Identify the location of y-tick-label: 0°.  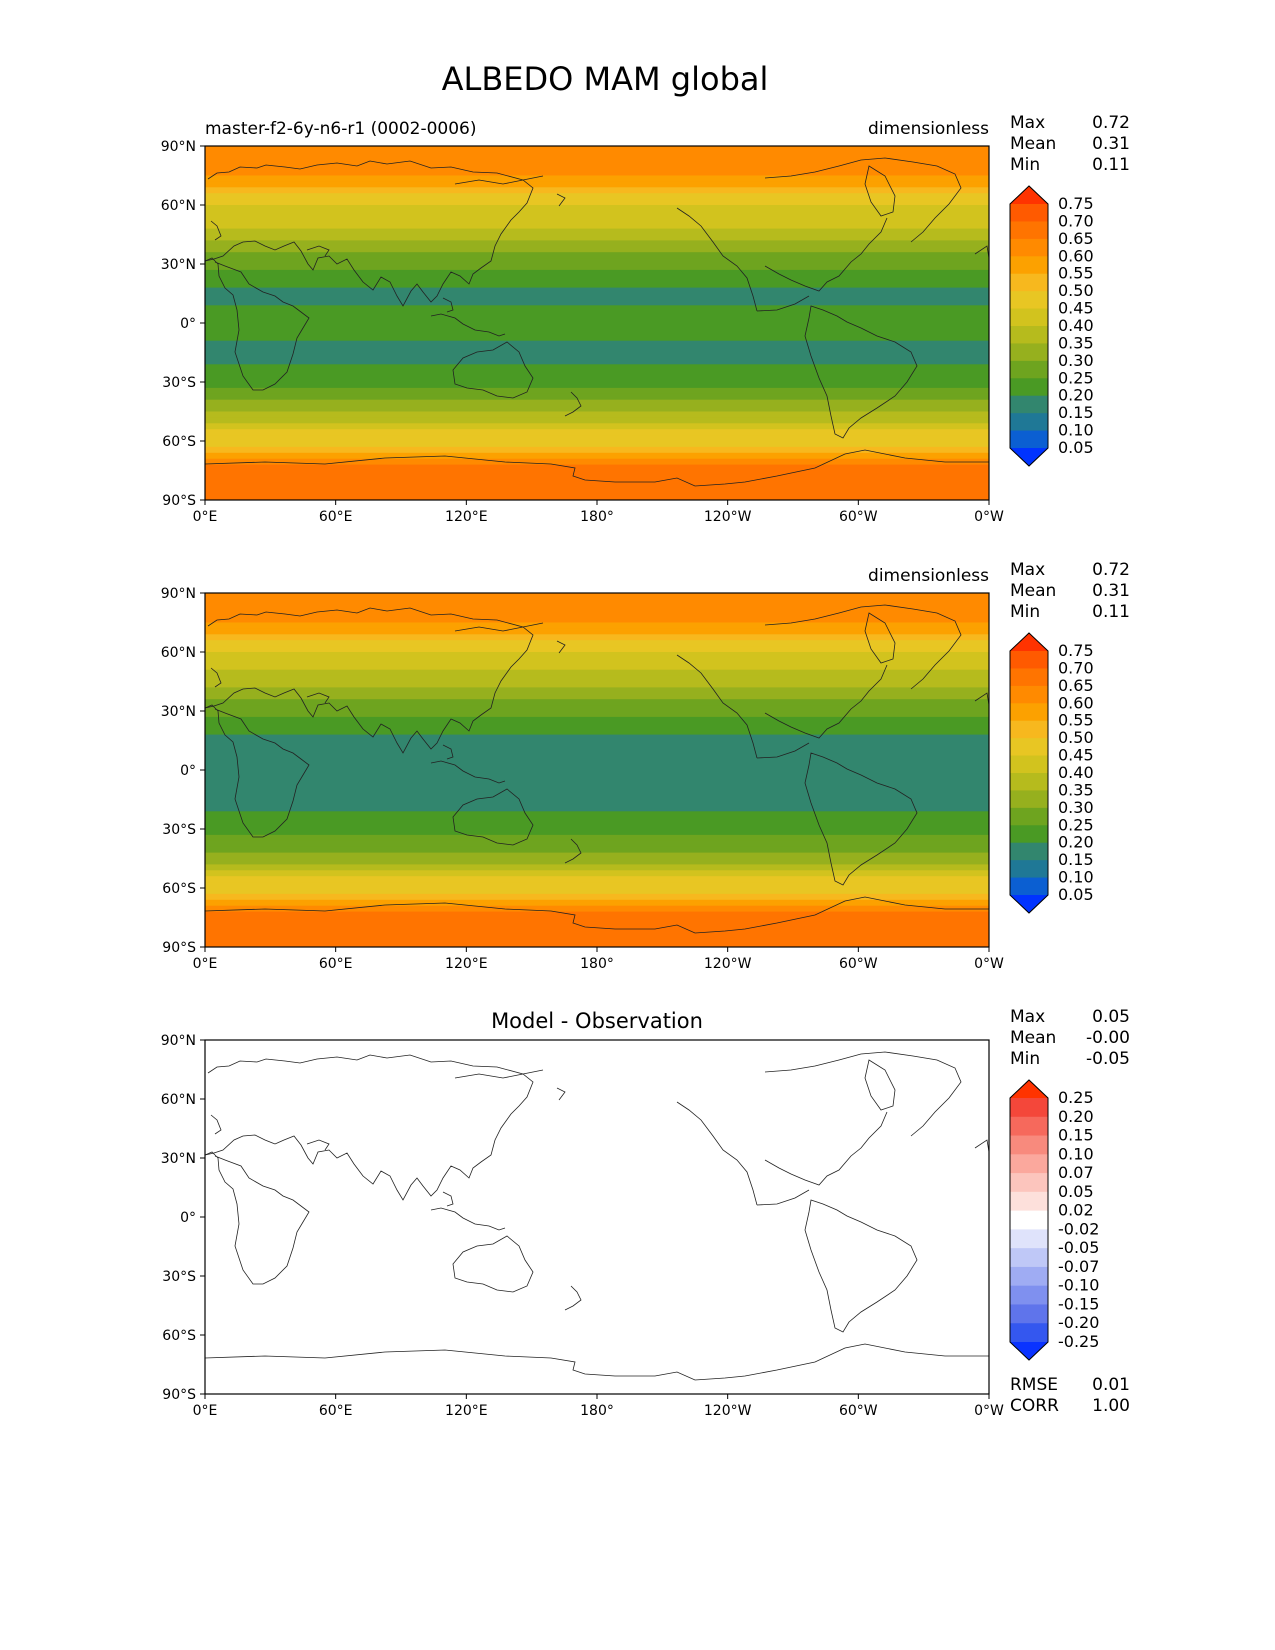
(188, 1218).